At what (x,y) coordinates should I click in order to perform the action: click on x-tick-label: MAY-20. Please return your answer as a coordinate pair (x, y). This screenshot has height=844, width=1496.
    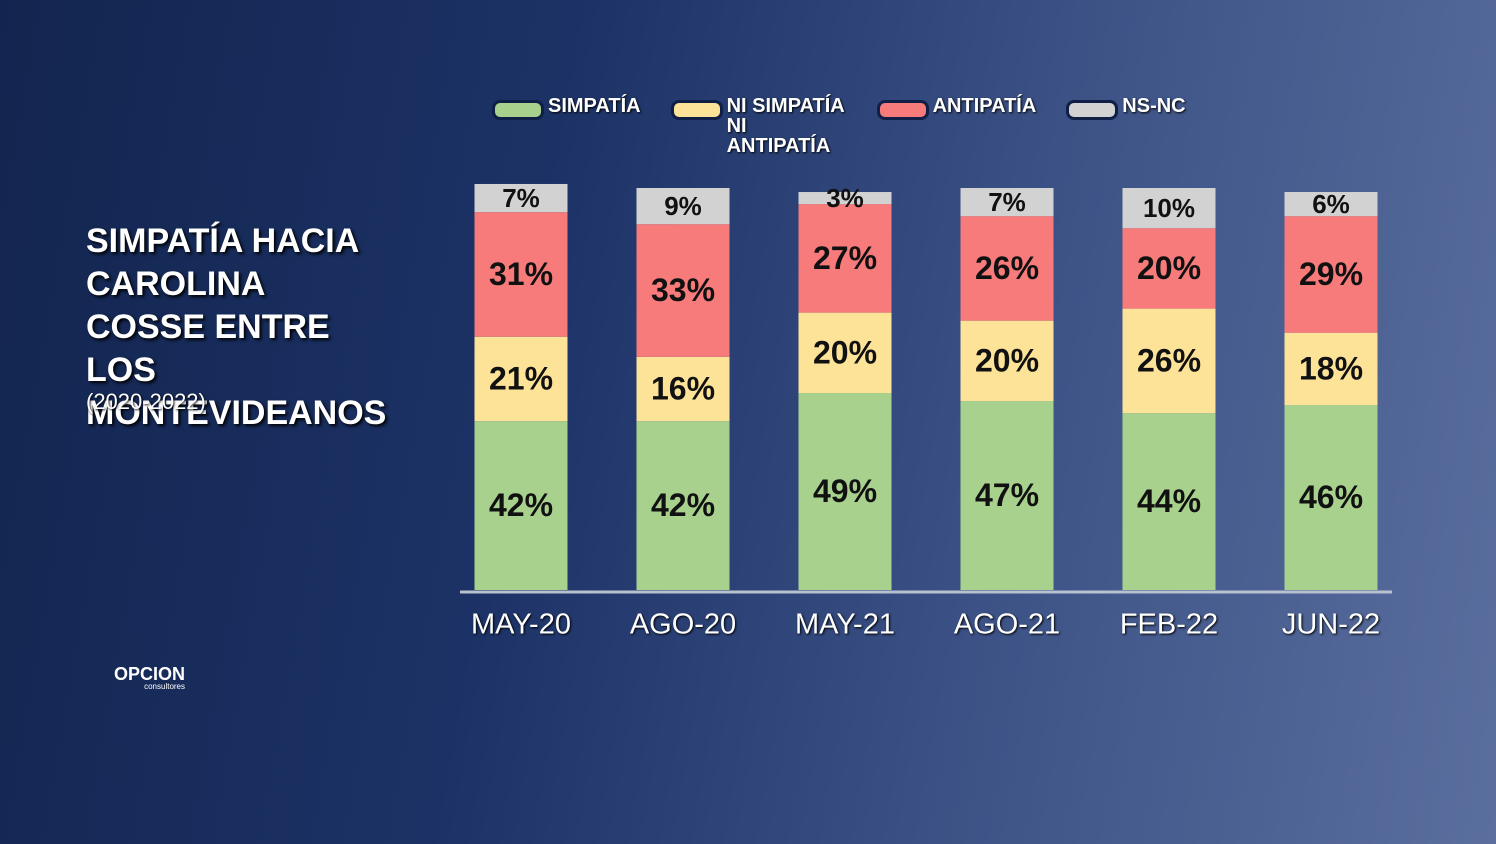
    Looking at the image, I should click on (521, 625).